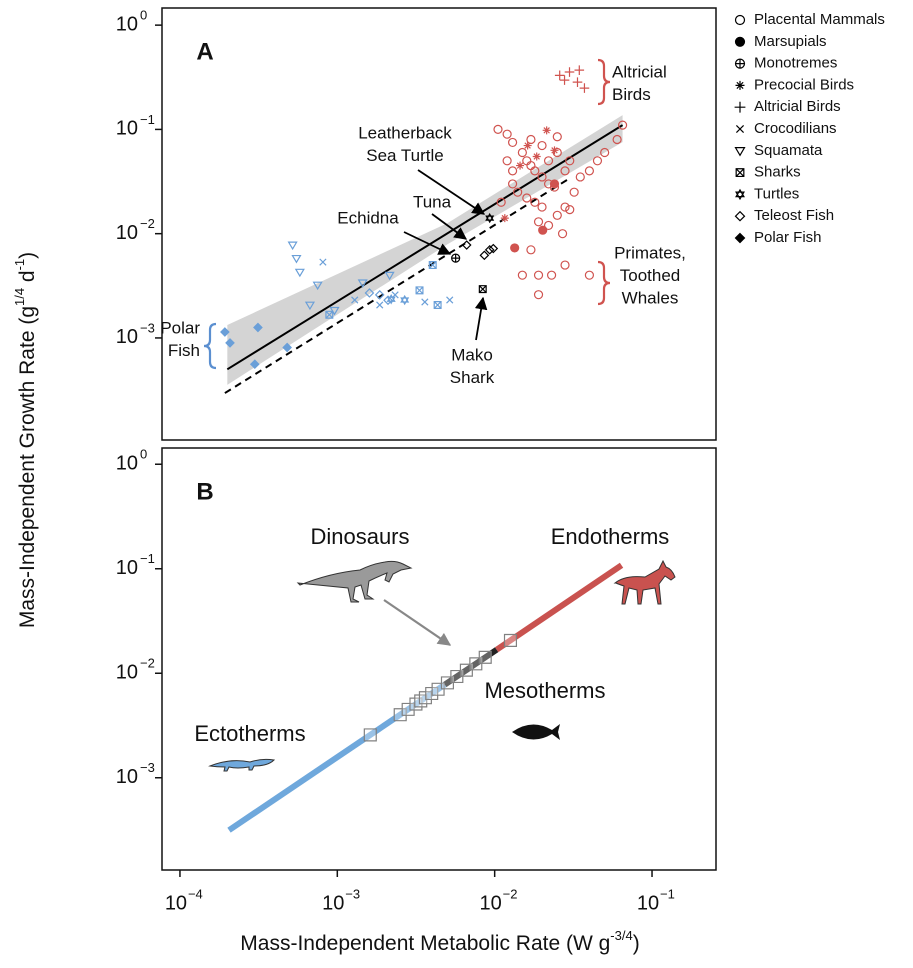 The height and width of the screenshot is (968, 913). Describe the element at coordinates (242, 765) in the screenshot. I see `lizard-icon` at that location.